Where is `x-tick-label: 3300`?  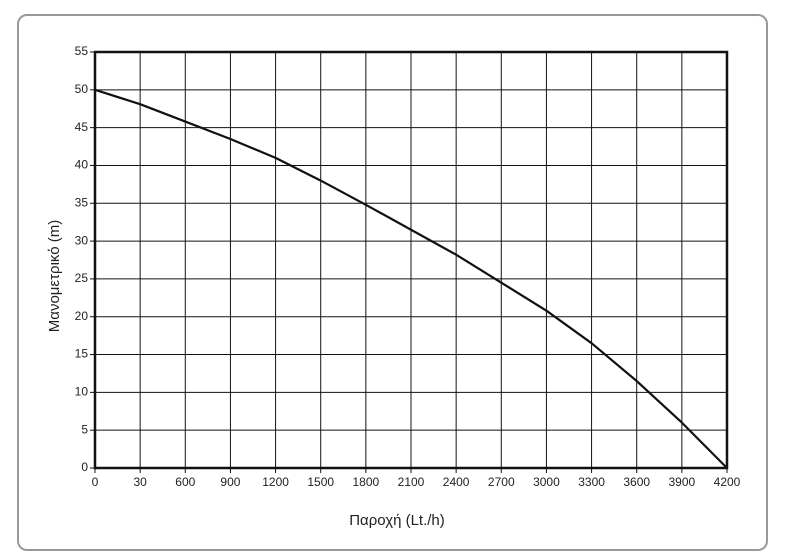 x-tick-label: 3300 is located at coordinates (591, 482).